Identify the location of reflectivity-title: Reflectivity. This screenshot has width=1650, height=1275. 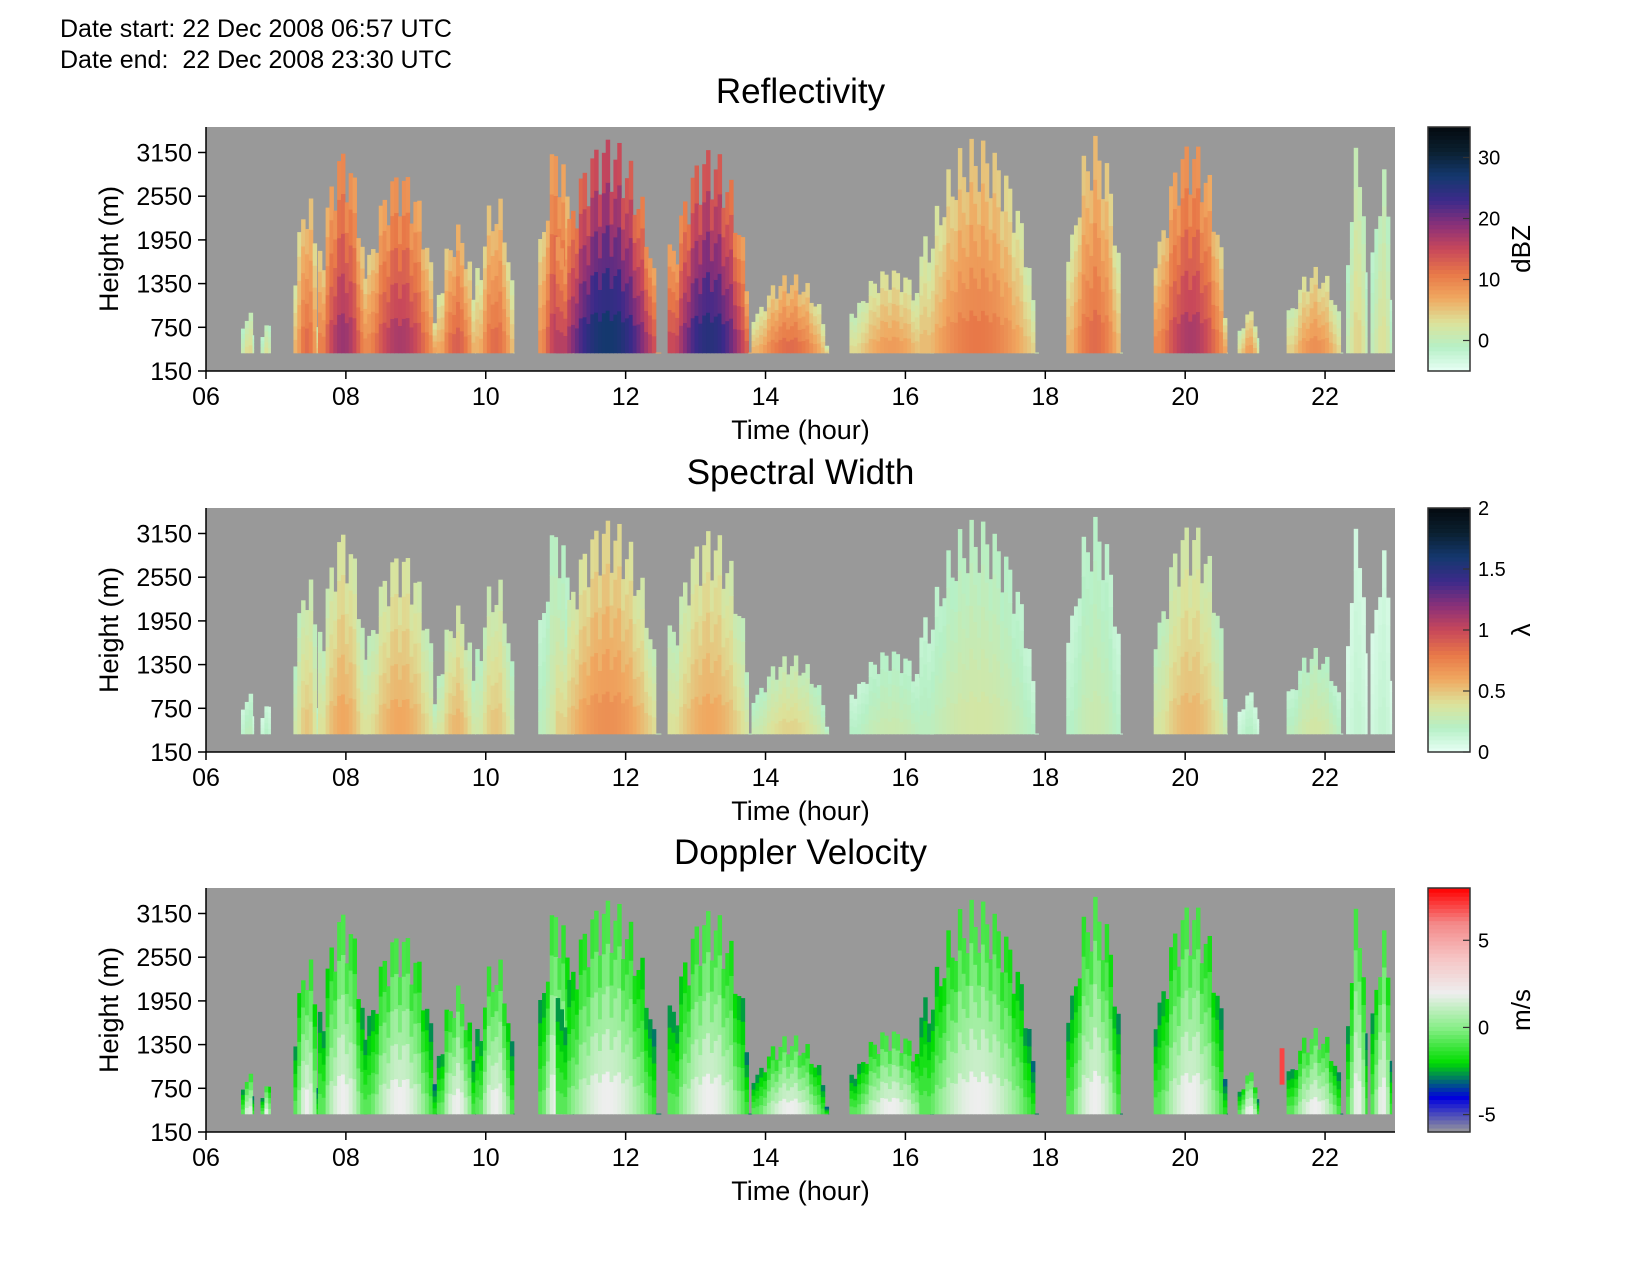
(801, 91).